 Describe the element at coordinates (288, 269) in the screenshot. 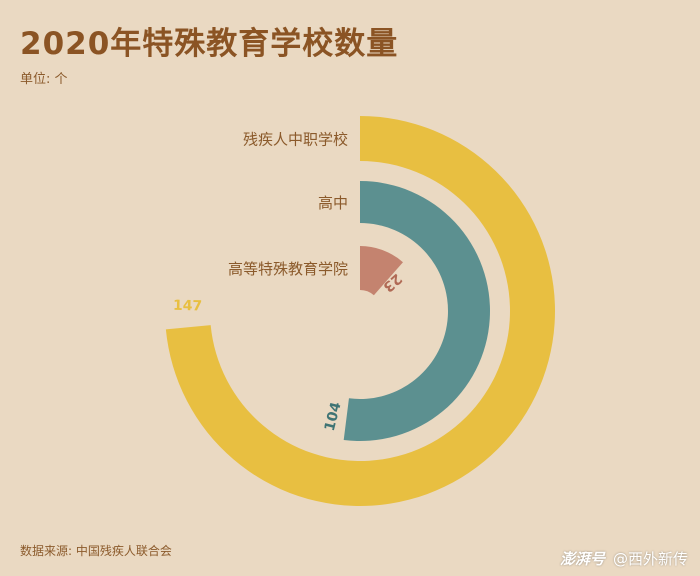

I see `category-label-college: 高等特殊教育学院` at that location.